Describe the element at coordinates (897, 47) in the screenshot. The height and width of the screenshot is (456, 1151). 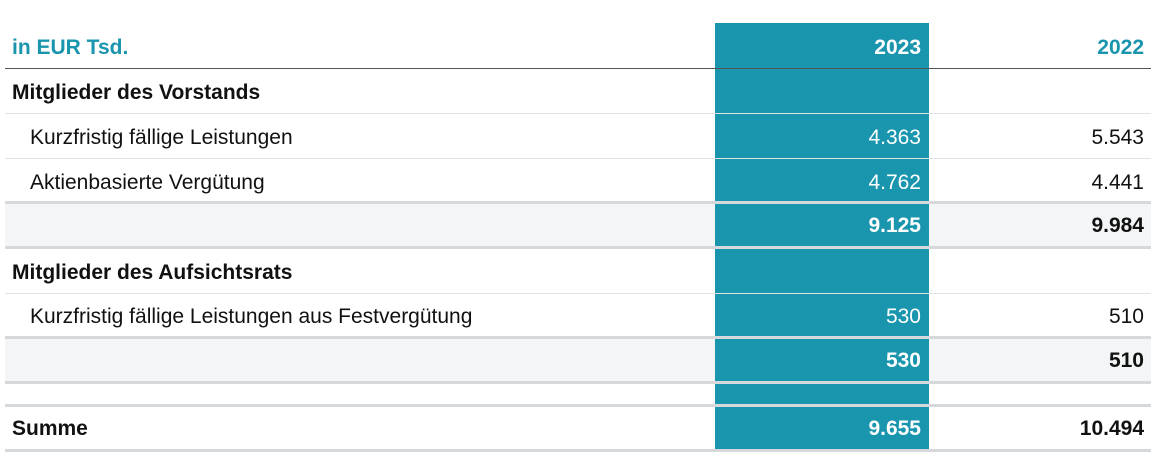
I see `column-header-2023: 2023` at that location.